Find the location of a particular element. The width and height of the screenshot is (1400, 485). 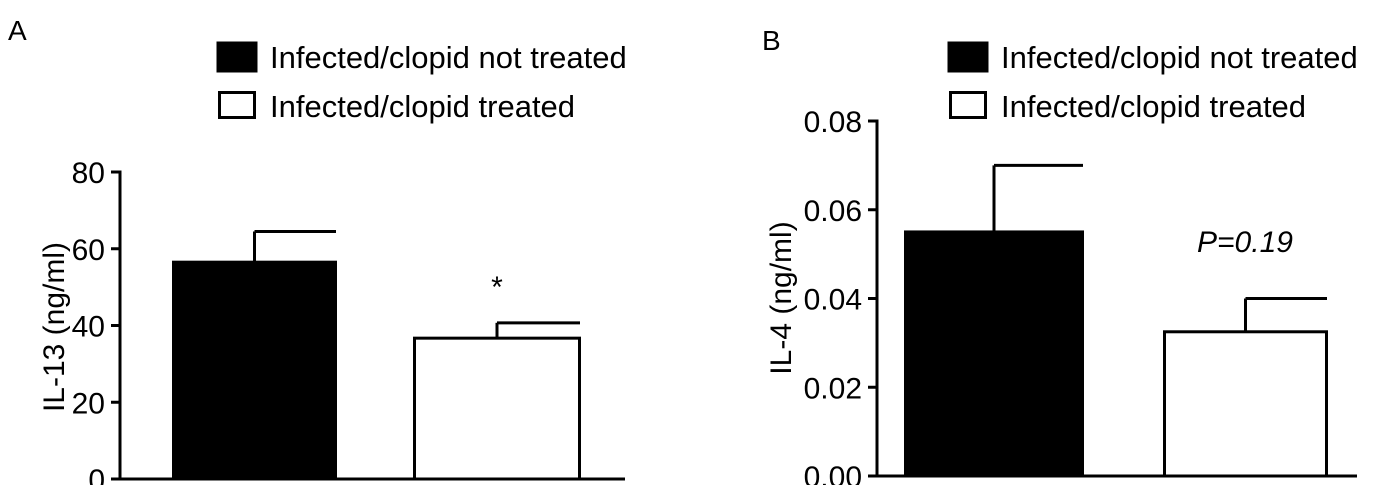

panel-b-legend-swatch-not-treated is located at coordinates (968, 57).